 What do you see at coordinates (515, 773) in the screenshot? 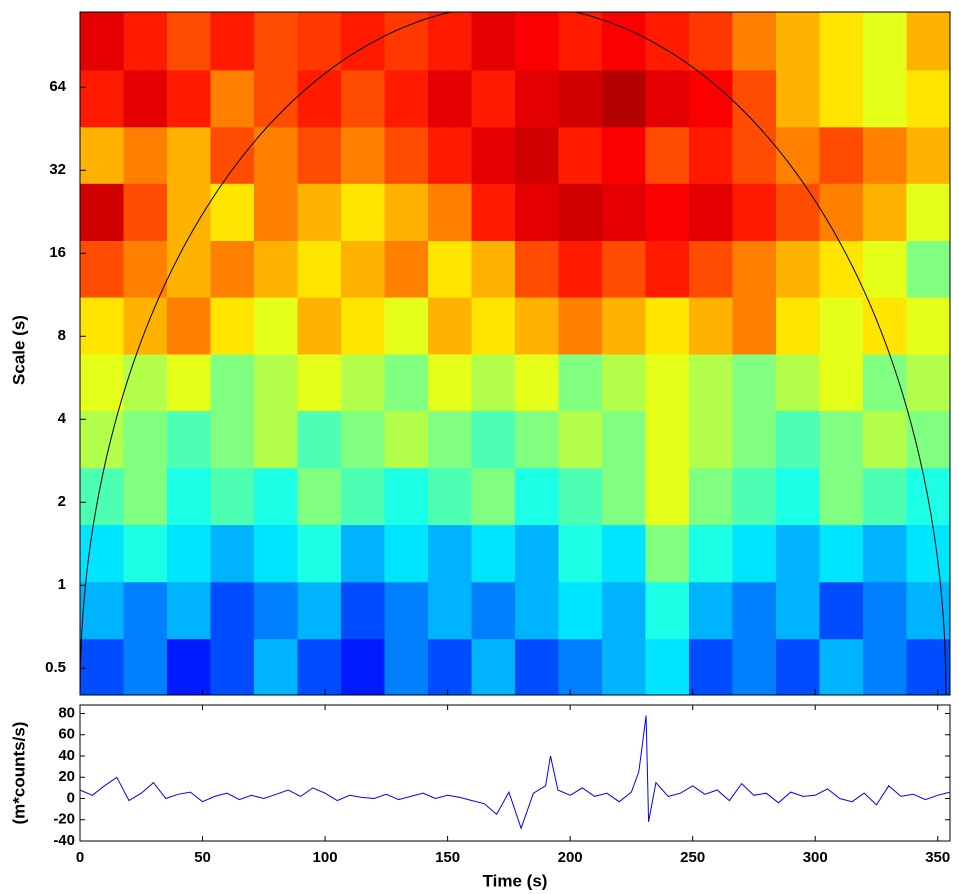
I see `bottom-frame` at bounding box center [515, 773].